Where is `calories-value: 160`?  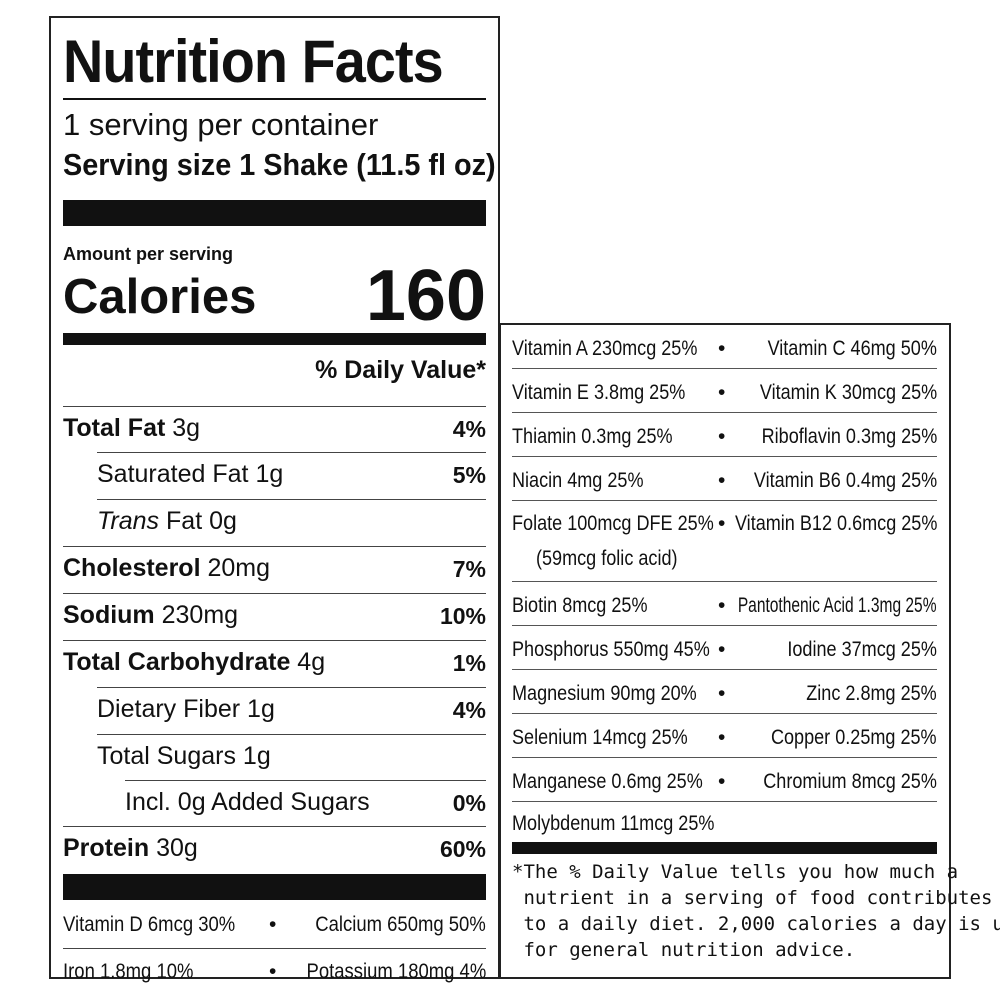 calories-value: 160 is located at coordinates (425, 296).